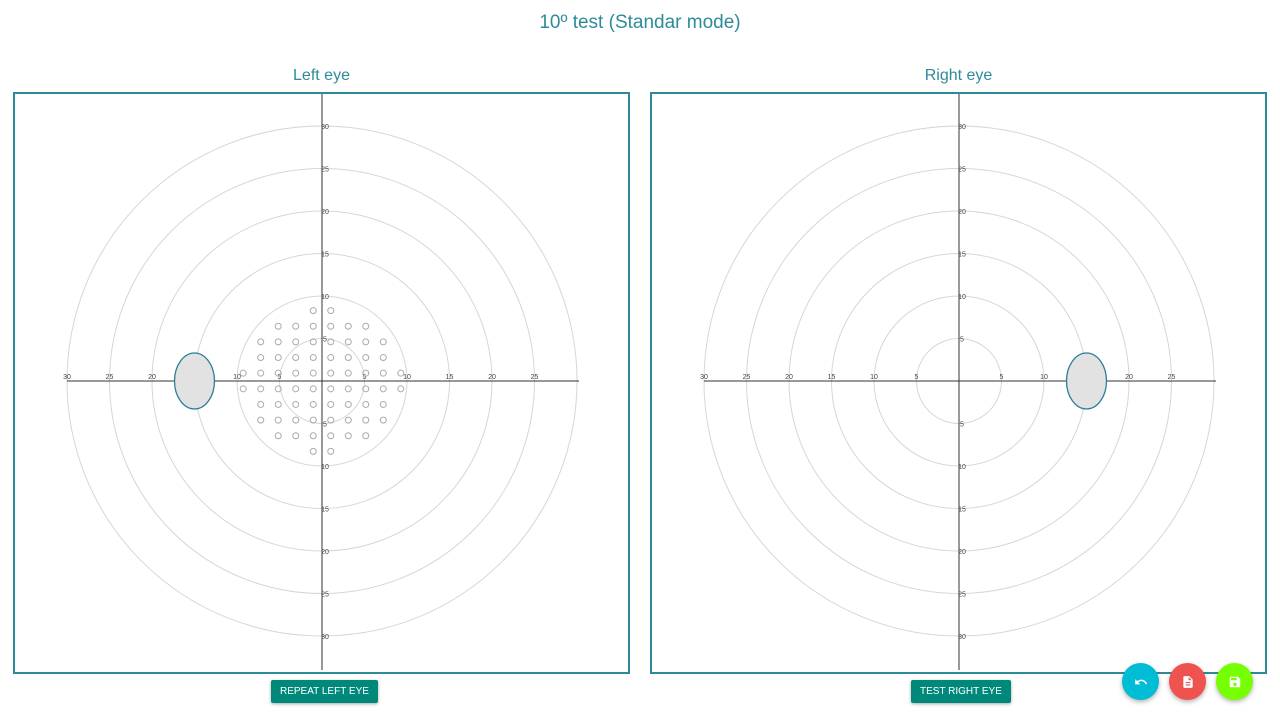 The width and height of the screenshot is (1280, 720). I want to click on left-eye-y-tick-label: 10, so click(325, 467).